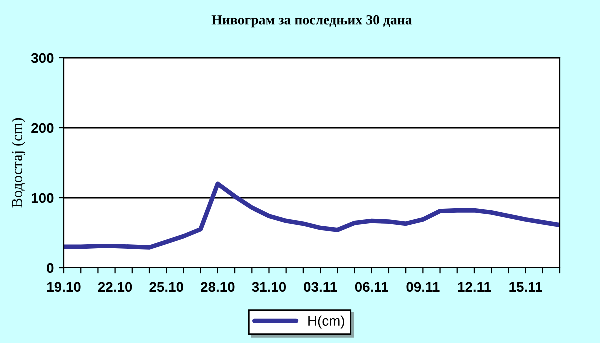  I want to click on x-tick-label: 25.10, so click(167, 287).